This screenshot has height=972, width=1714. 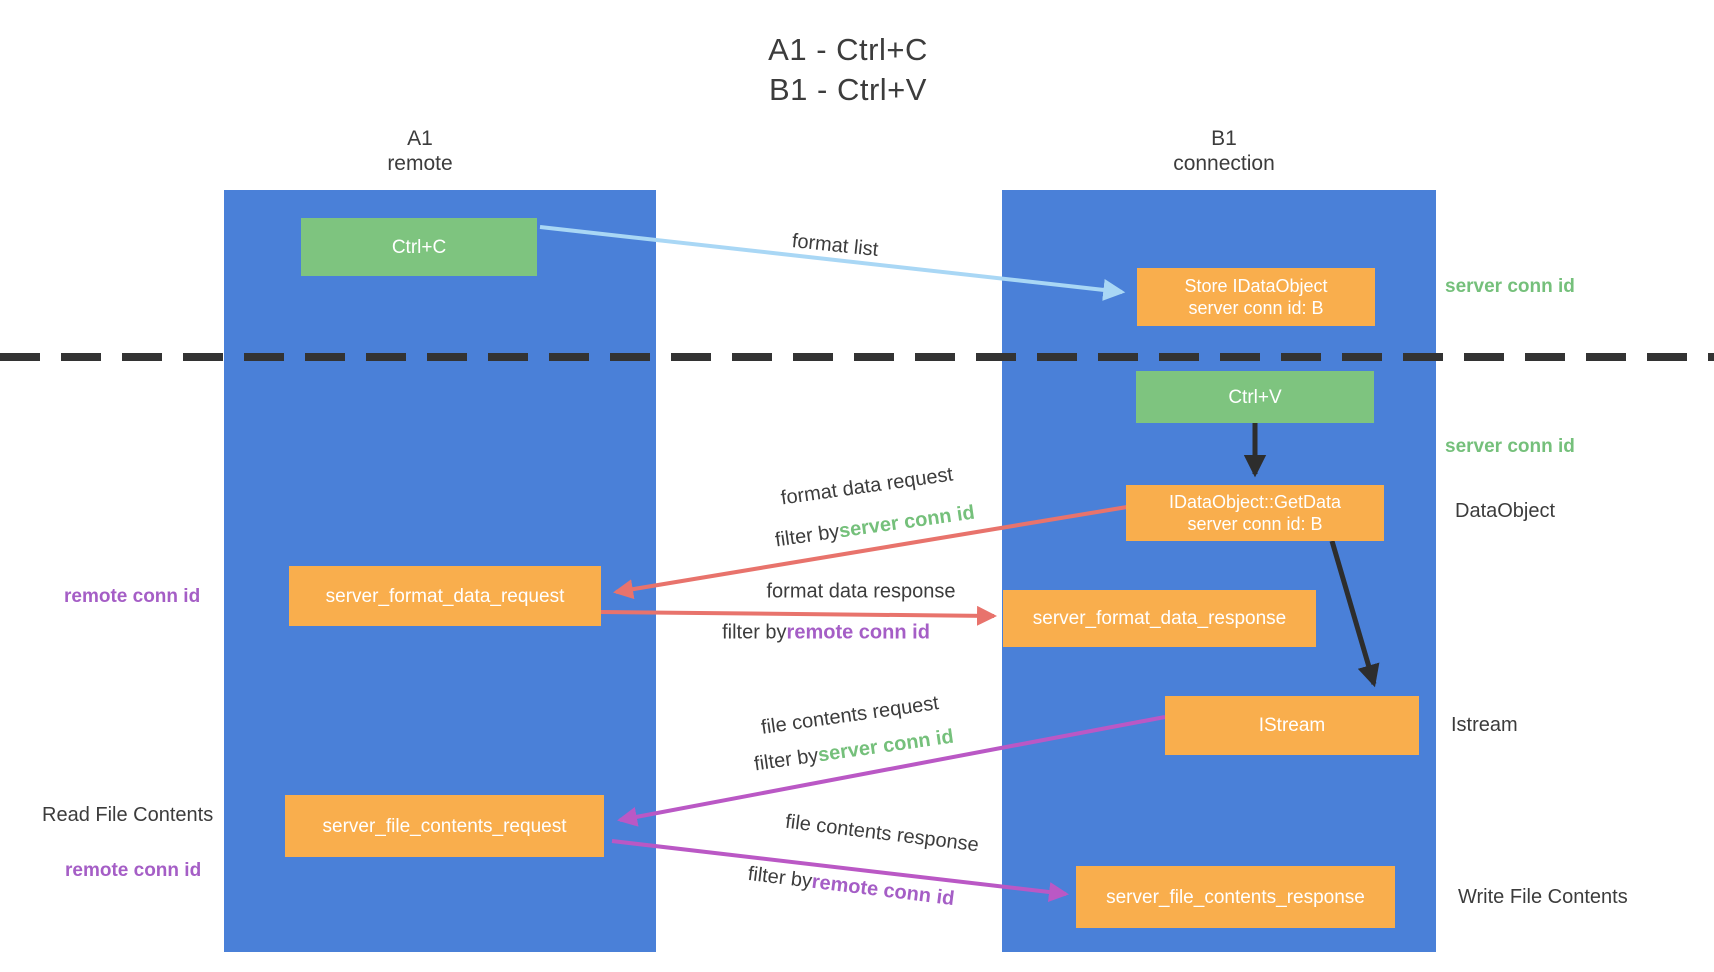 I want to click on label-remote-conn-id-bottom: remote conn id, so click(x=133, y=870).